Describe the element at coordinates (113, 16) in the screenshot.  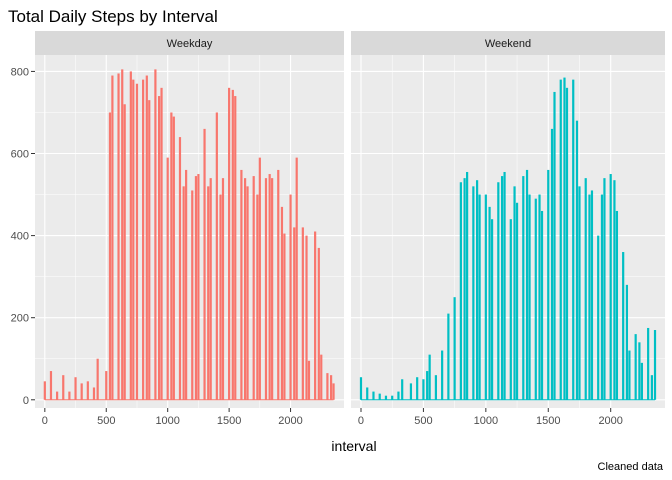
I see `chart-title: Total Daily Steps by Interval` at that location.